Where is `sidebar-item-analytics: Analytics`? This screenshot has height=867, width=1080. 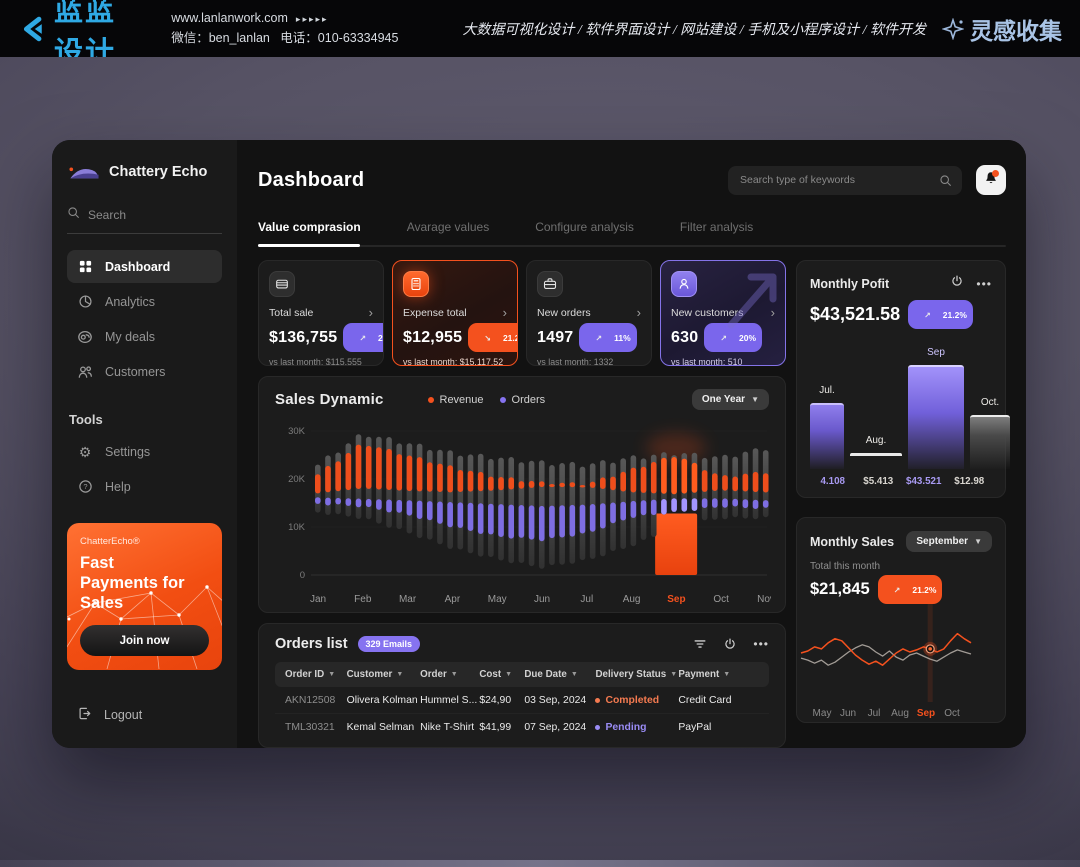
sidebar-item-analytics: Analytics is located at coordinates (144, 301).